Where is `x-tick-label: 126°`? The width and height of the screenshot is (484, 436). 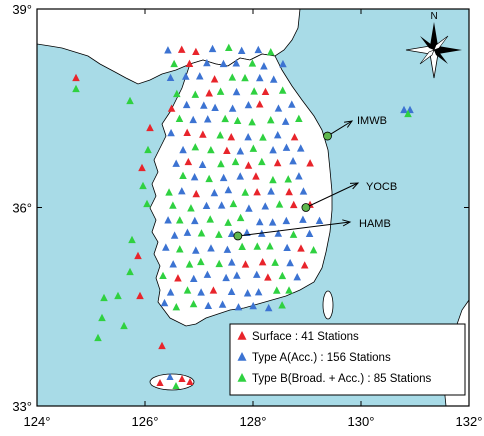 x-tick-label: 126° is located at coordinates (145, 421).